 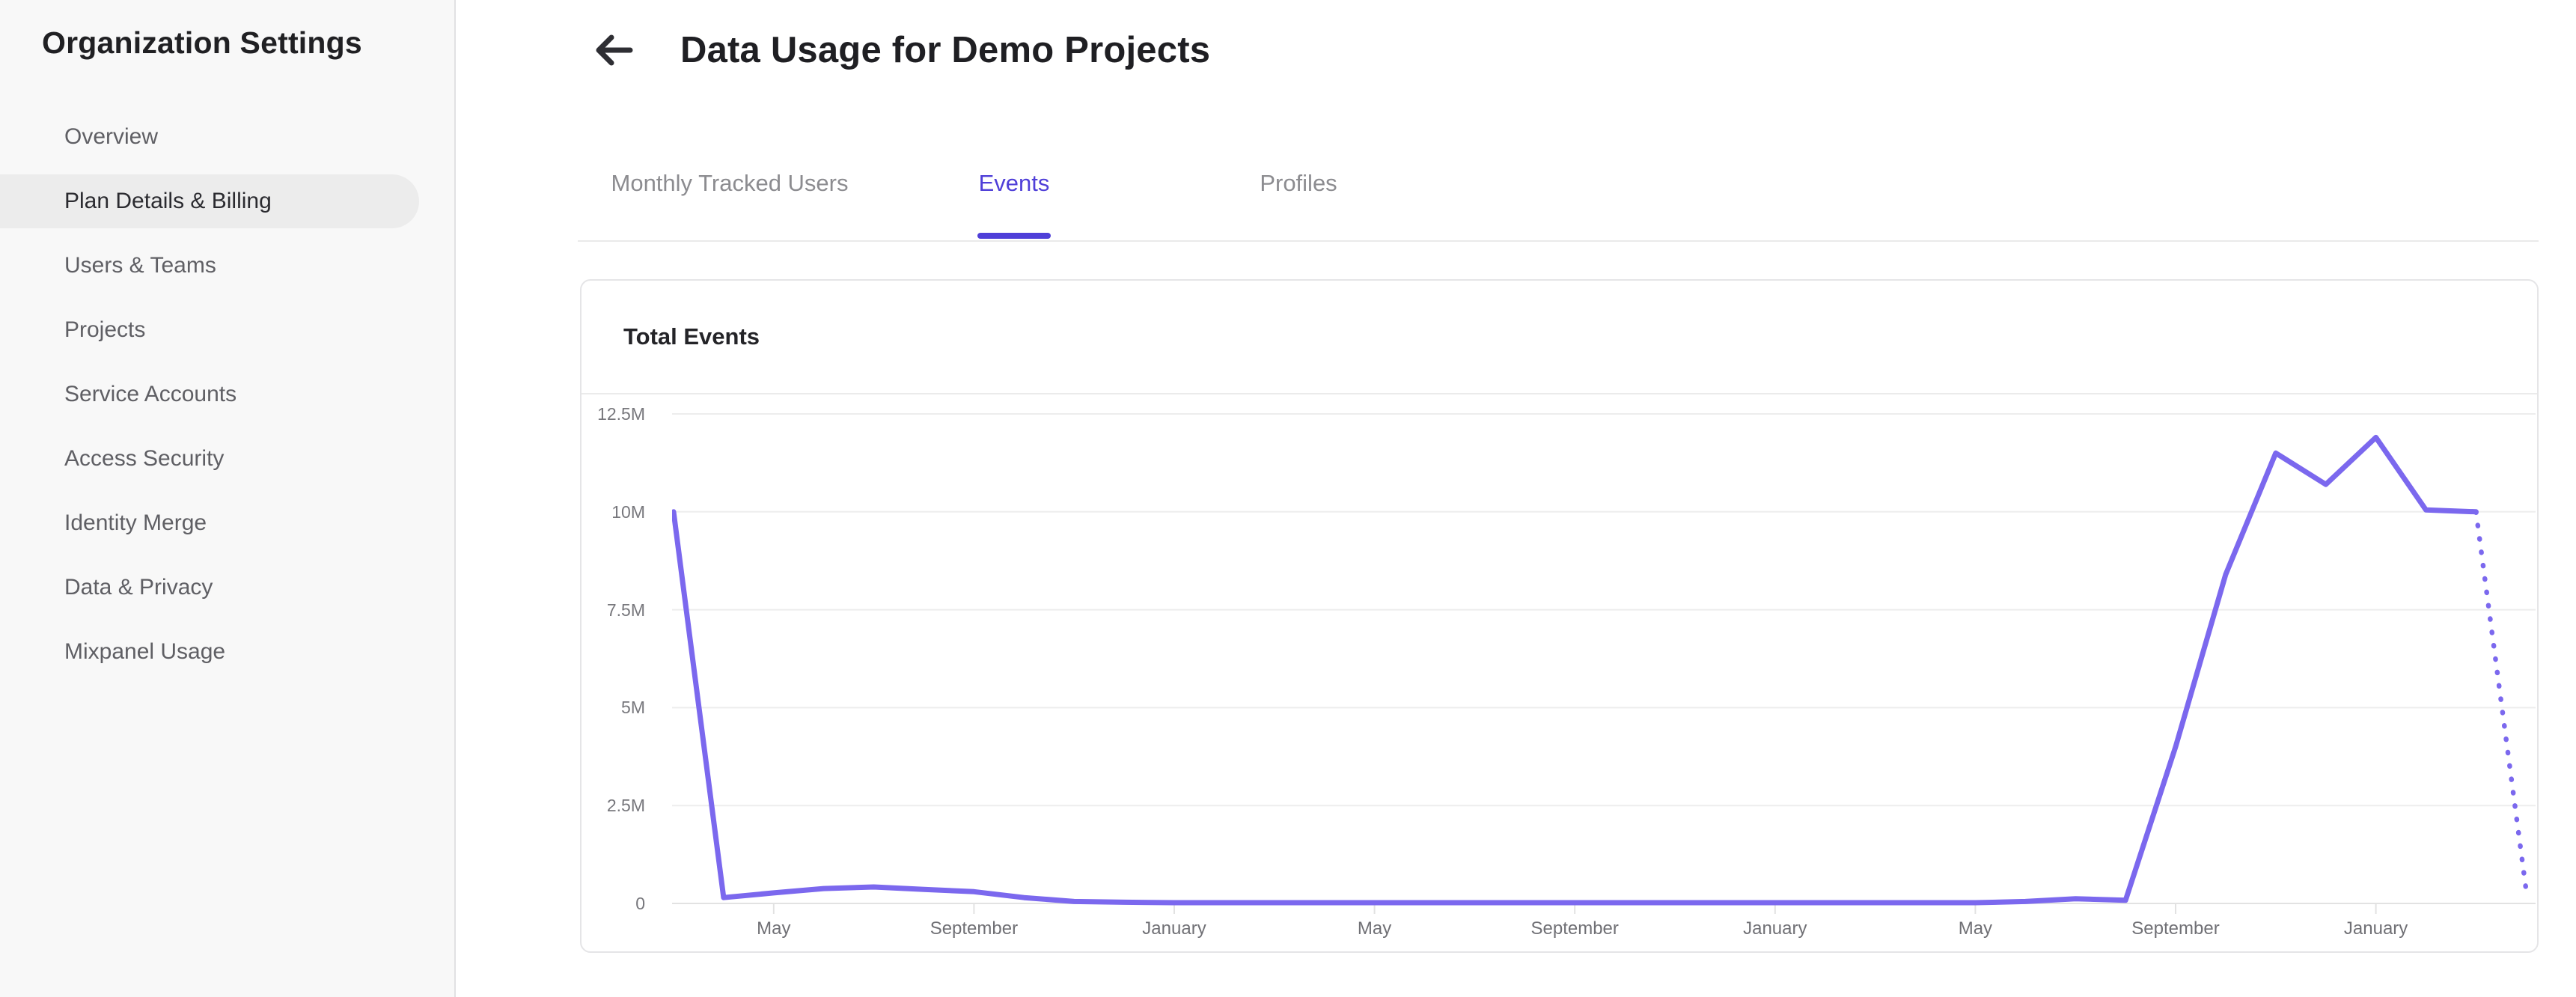 I want to click on sidebar-item-plan-details-billing: Plan Details & Billing, so click(x=209, y=201).